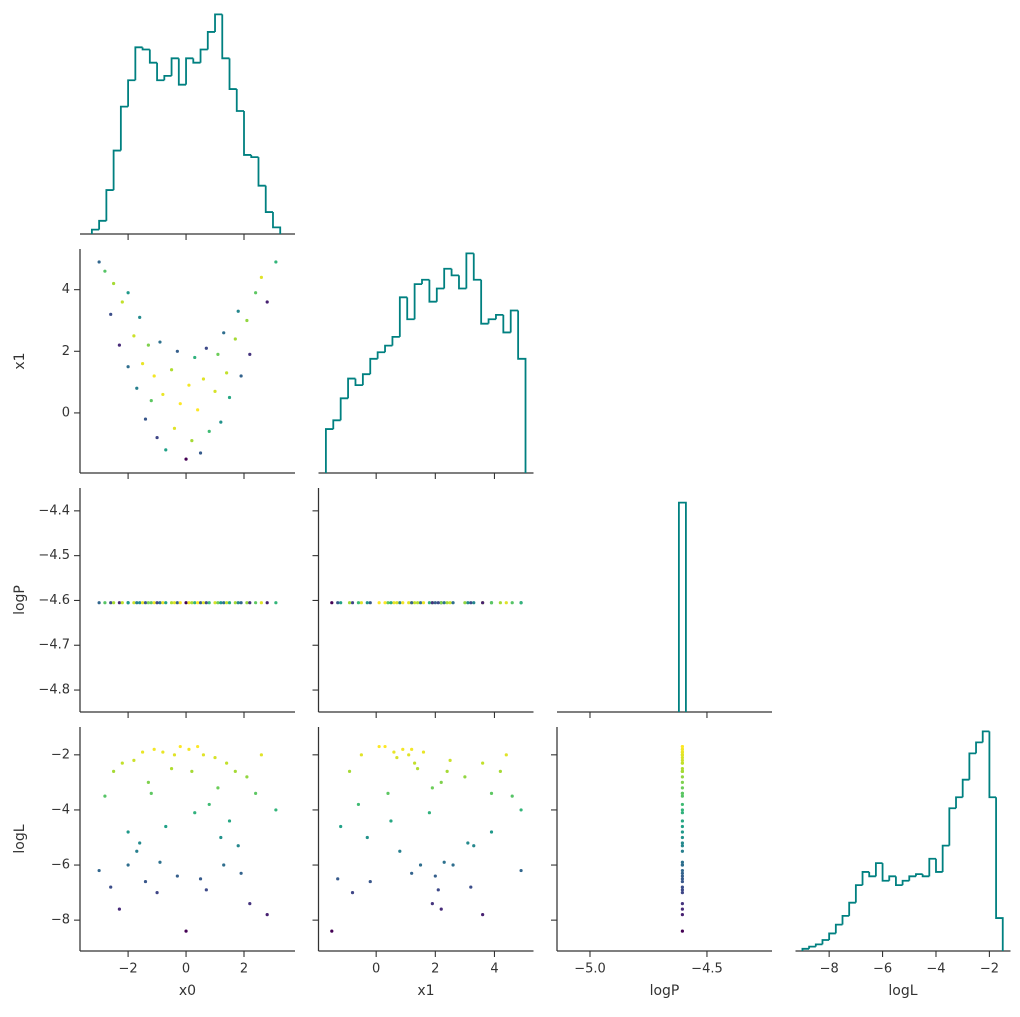 This screenshot has height=1017, width=1020. Describe the element at coordinates (935, 969) in the screenshot. I see `x-tick-label: −4` at that location.